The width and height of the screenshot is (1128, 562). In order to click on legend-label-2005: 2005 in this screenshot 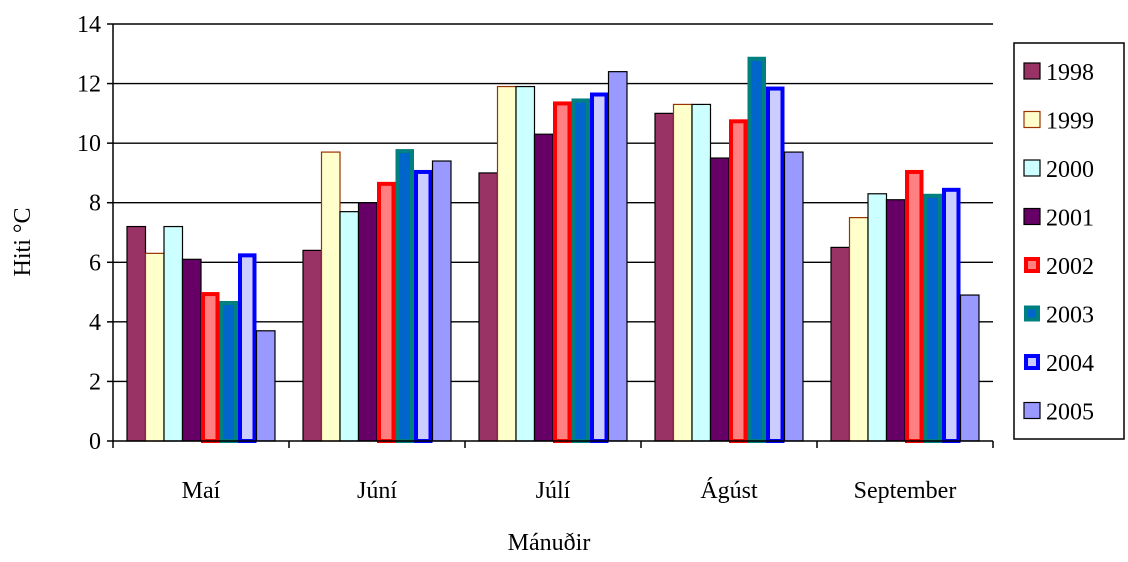, I will do `click(1070, 413)`.